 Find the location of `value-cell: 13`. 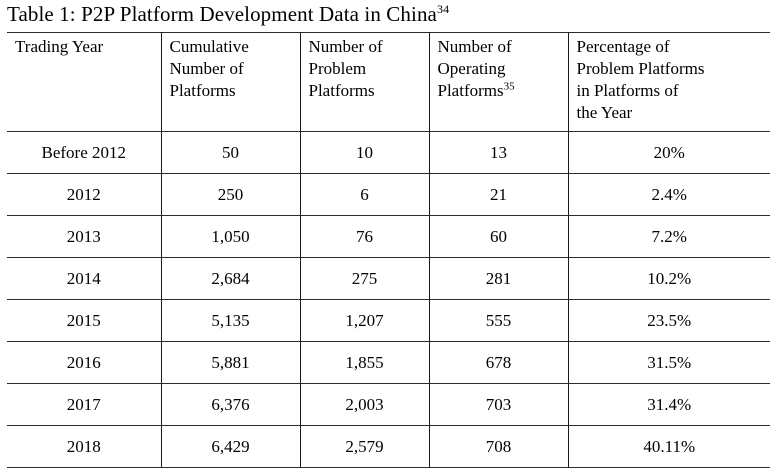

value-cell: 13 is located at coordinates (498, 152).